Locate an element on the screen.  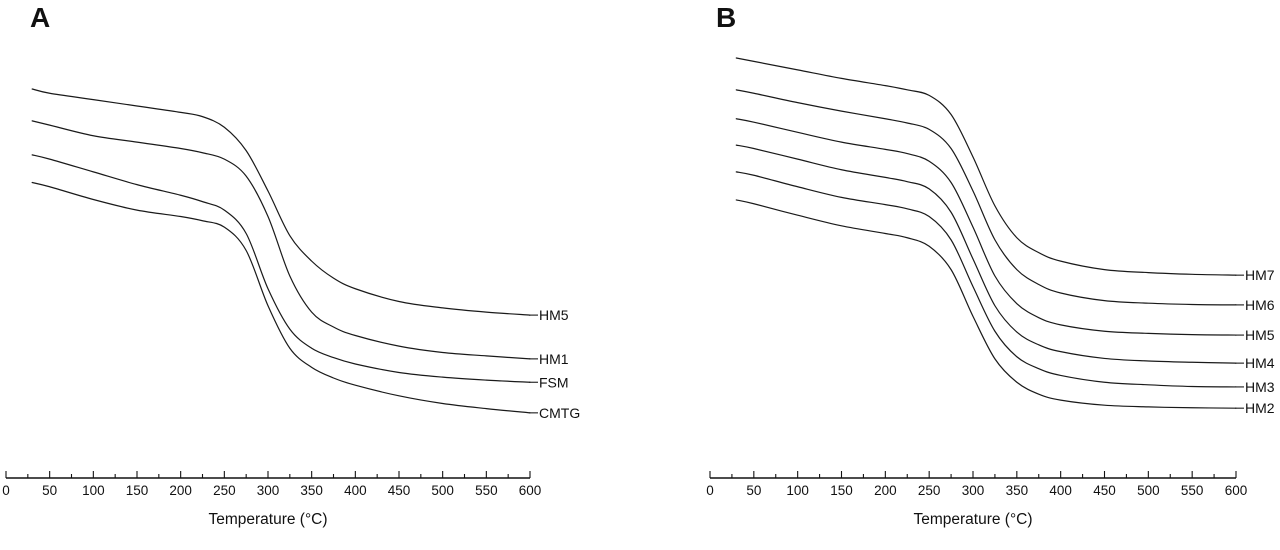
curve-label-fsm: FSM is located at coordinates (554, 382).